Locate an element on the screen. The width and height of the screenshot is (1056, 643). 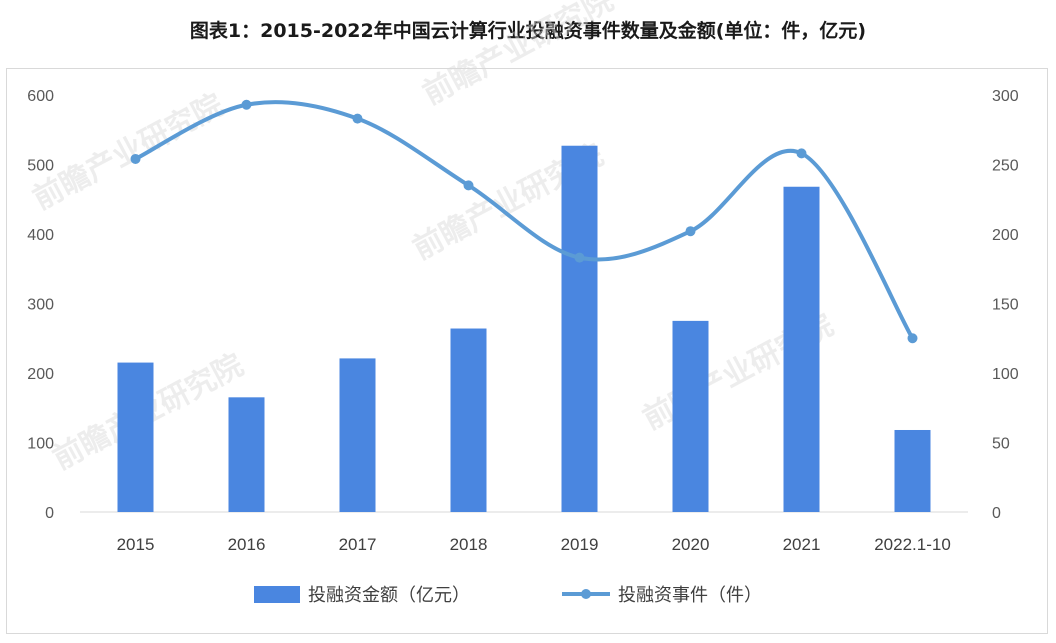
line-point-2019 is located at coordinates (579, 257).